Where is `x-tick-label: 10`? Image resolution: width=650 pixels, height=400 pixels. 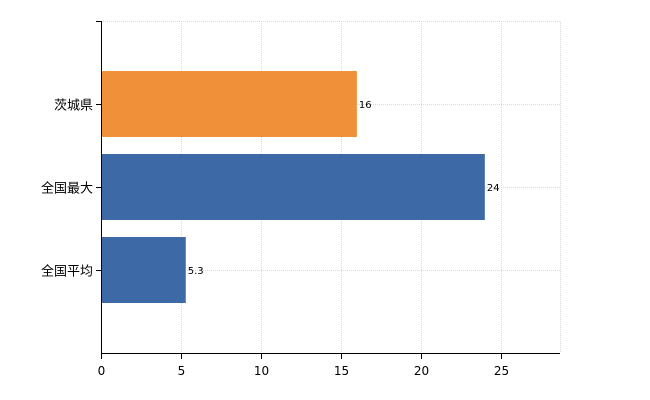
x-tick-label: 10 is located at coordinates (261, 371).